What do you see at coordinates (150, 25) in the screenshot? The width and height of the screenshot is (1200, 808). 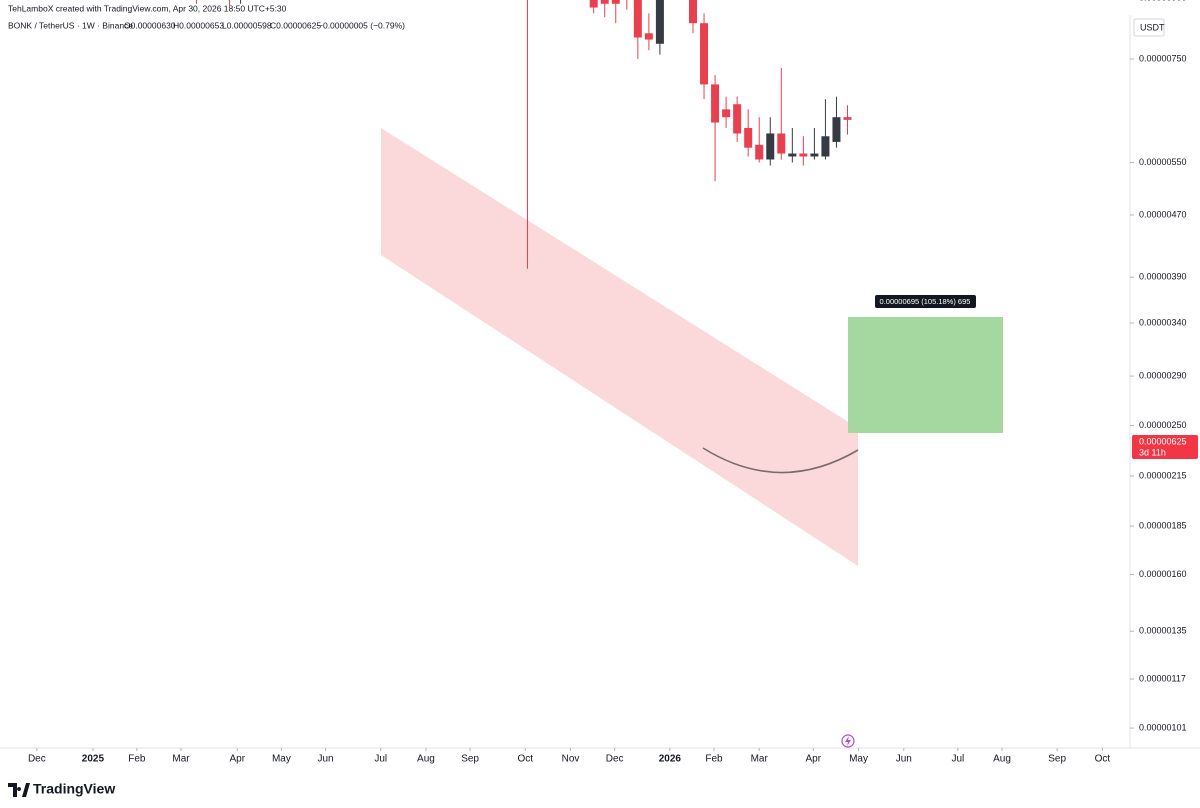 I see `legend-open: O0.00000630` at bounding box center [150, 25].